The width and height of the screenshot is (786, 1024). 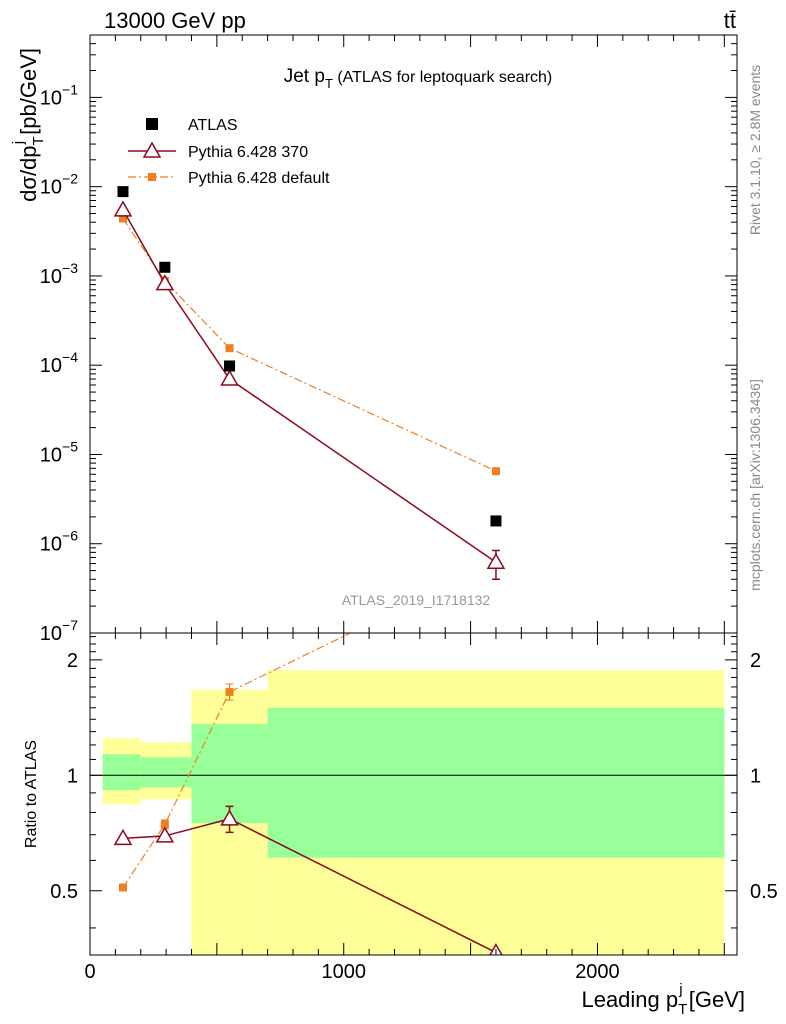 I want to click on x-axis-label: Leading pTj [GeV], so click(x=663, y=999).